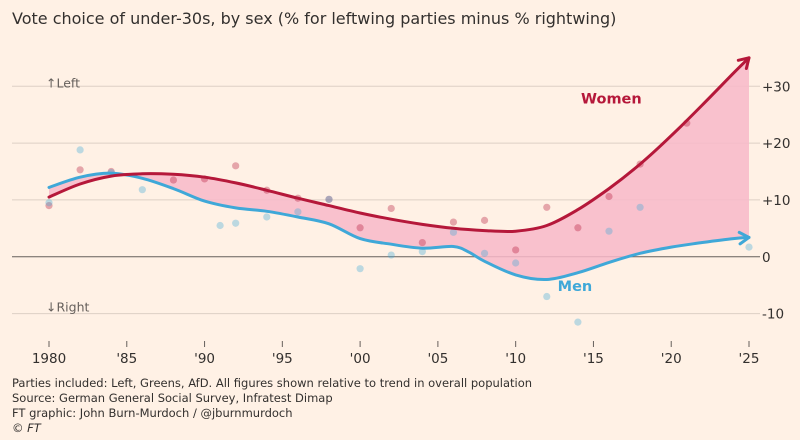 Image resolution: width=800 pixels, height=440 pixels. Describe the element at coordinates (126, 359) in the screenshot. I see `x-tick-label: '85` at that location.